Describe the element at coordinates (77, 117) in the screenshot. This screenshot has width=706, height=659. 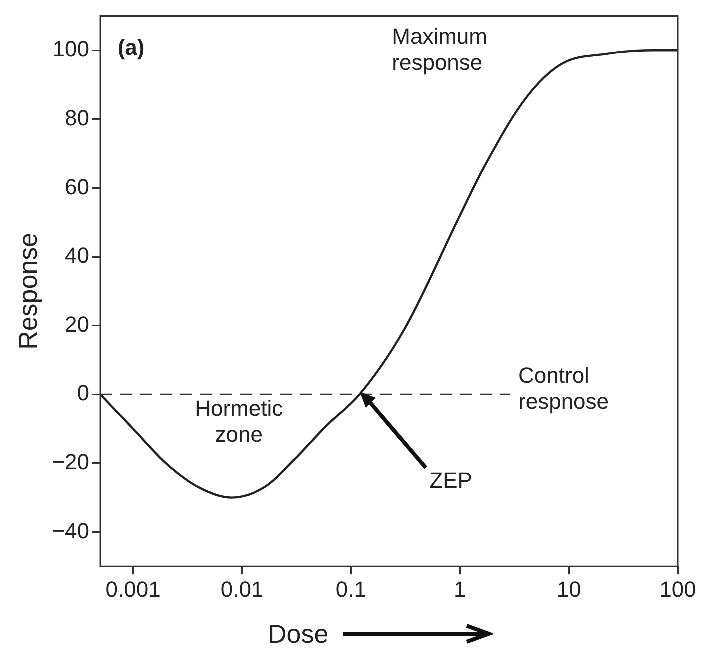
I see `y-tick-label: 80` at that location.